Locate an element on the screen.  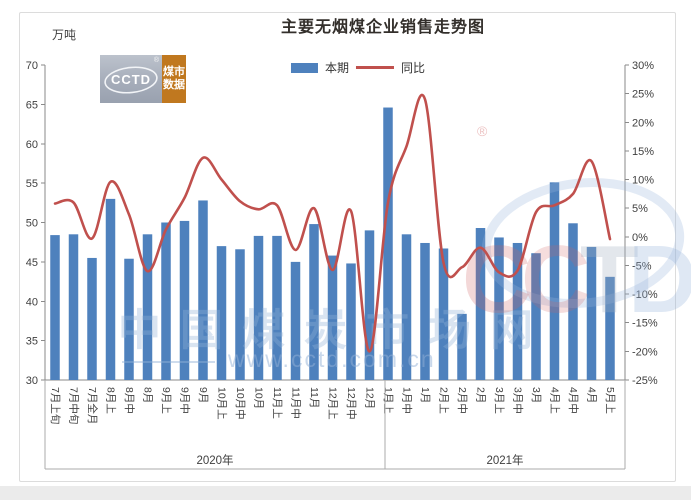
bottom-margin-band is located at coordinates (345, 493).